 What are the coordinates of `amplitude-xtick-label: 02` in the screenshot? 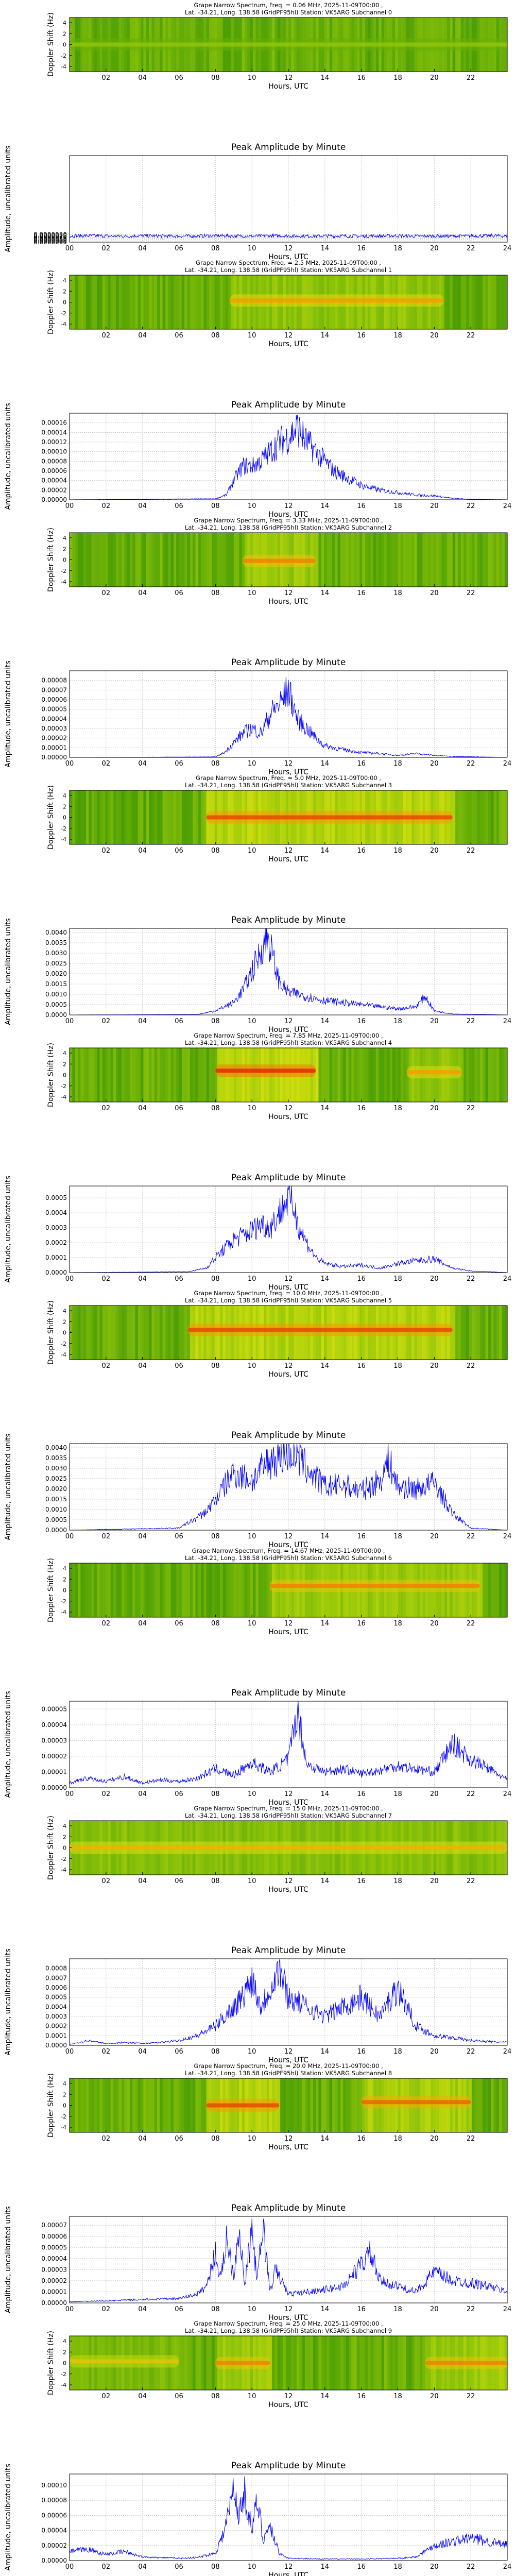 It's located at (107, 1022).